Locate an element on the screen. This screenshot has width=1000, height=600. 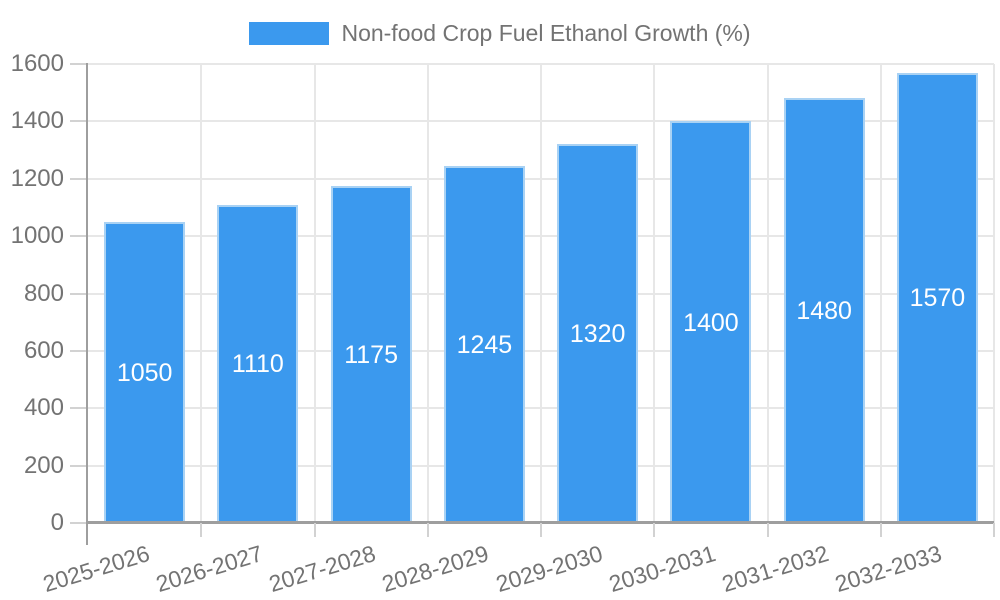
x-axis-category-label: 2032-2033 is located at coordinates (888, 569).